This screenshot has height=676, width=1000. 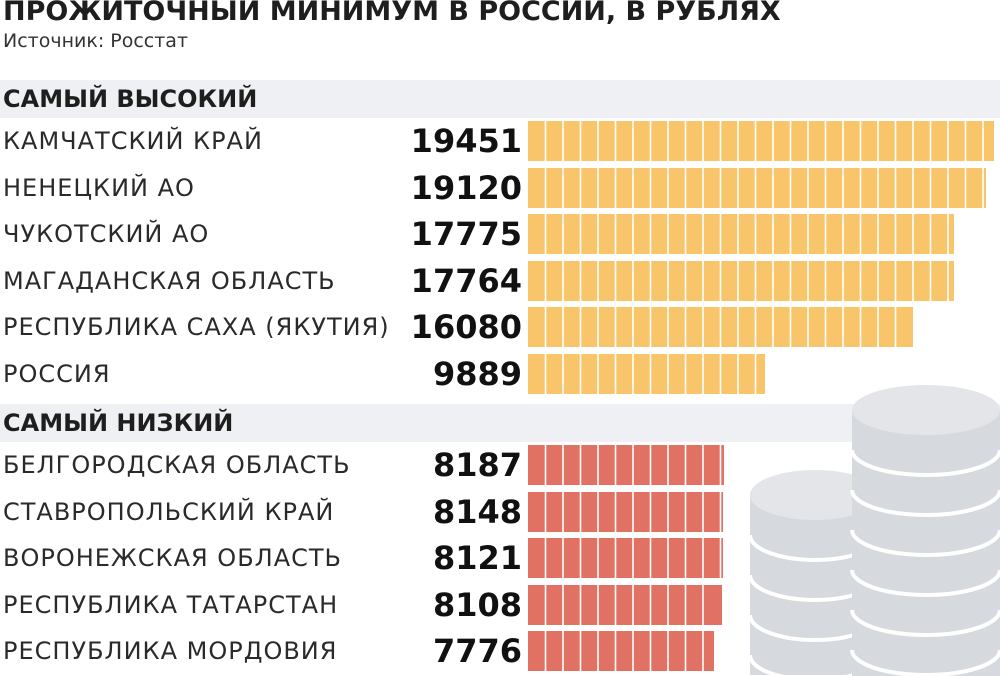 What do you see at coordinates (477, 558) in the screenshot?
I see `value-label: 8121` at bounding box center [477, 558].